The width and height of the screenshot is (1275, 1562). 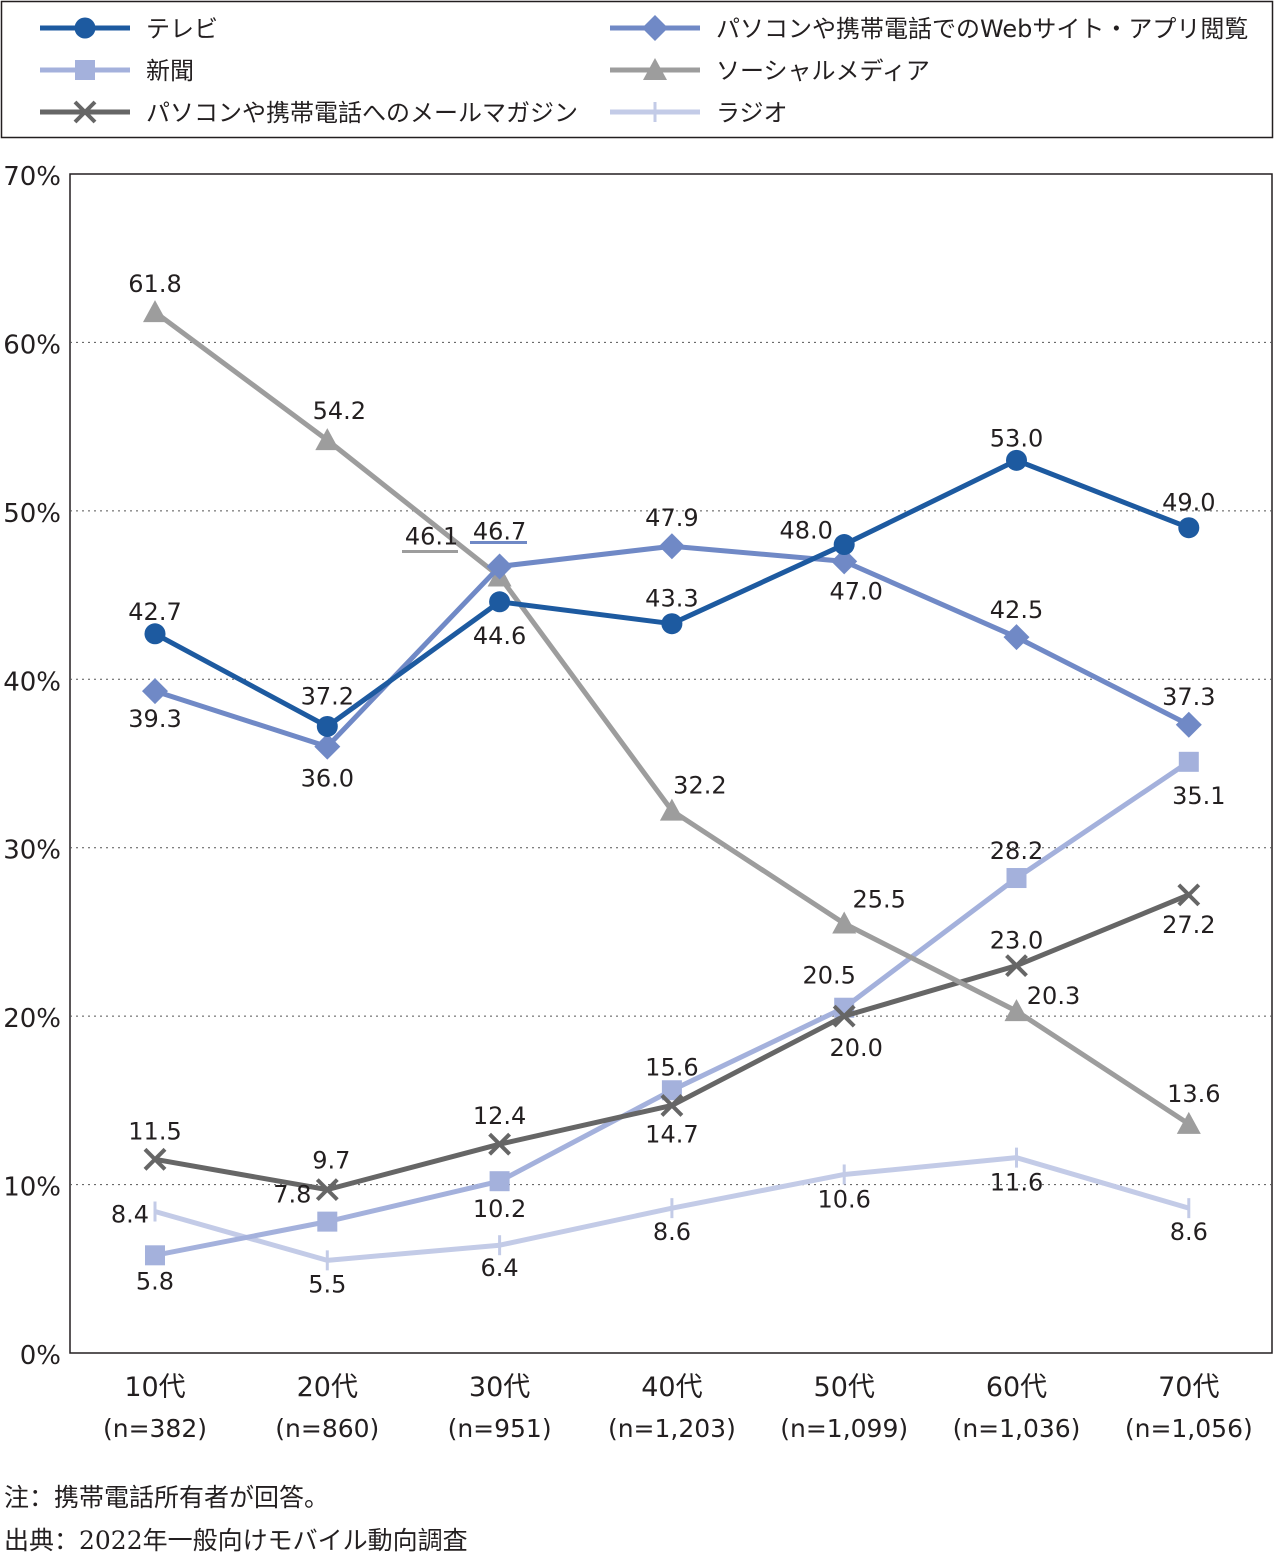 I want to click on data-label: 49.0, so click(x=1188, y=503).